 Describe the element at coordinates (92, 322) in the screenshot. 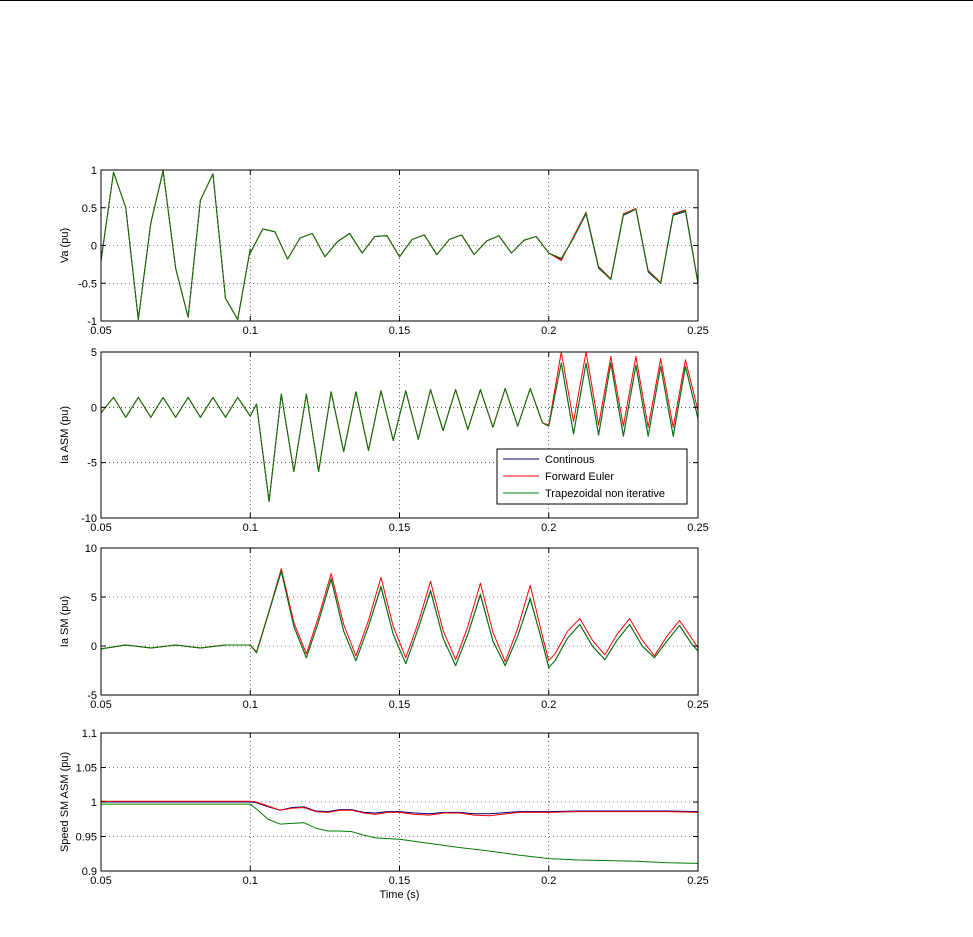

I see `y-tick-label: -1` at that location.